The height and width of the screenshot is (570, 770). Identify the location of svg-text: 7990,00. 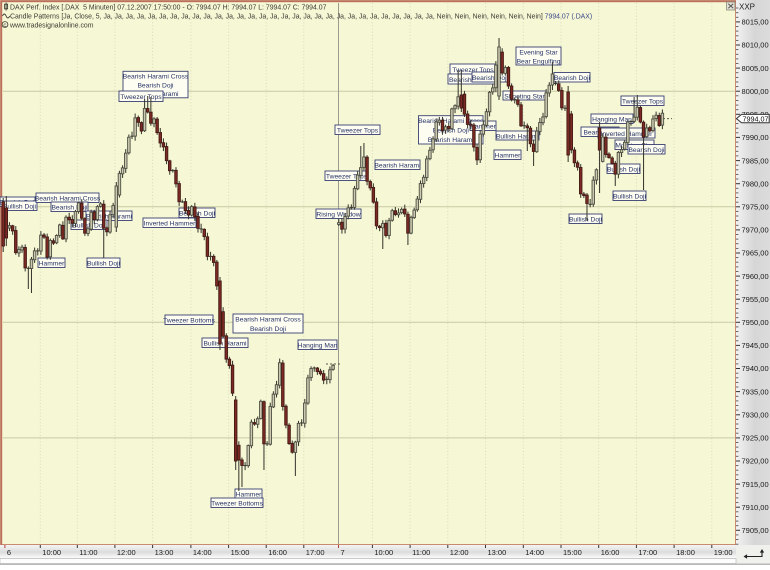
(755, 137).